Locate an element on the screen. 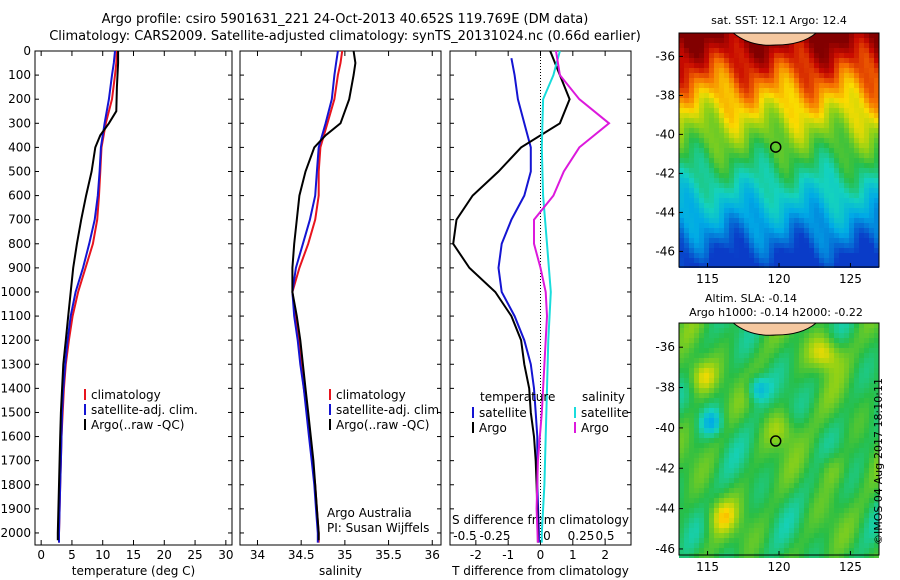  profile-annotation: Argo Australia is located at coordinates (369, 513).